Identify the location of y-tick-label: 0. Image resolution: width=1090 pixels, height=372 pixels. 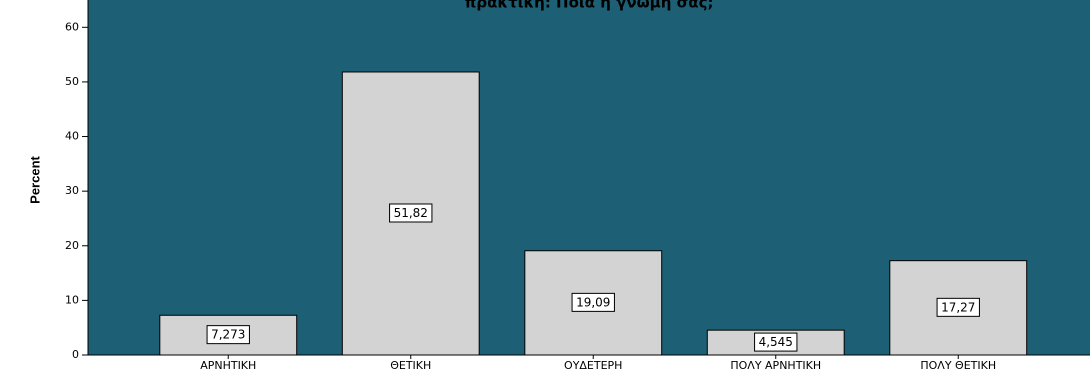
(75, 354).